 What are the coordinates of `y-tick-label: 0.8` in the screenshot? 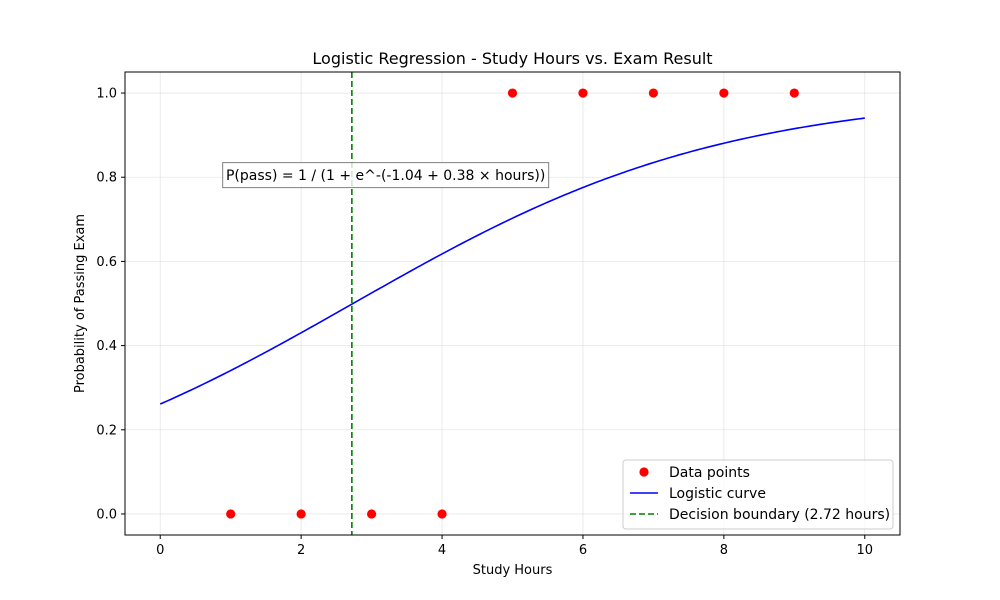 It's located at (106, 178).